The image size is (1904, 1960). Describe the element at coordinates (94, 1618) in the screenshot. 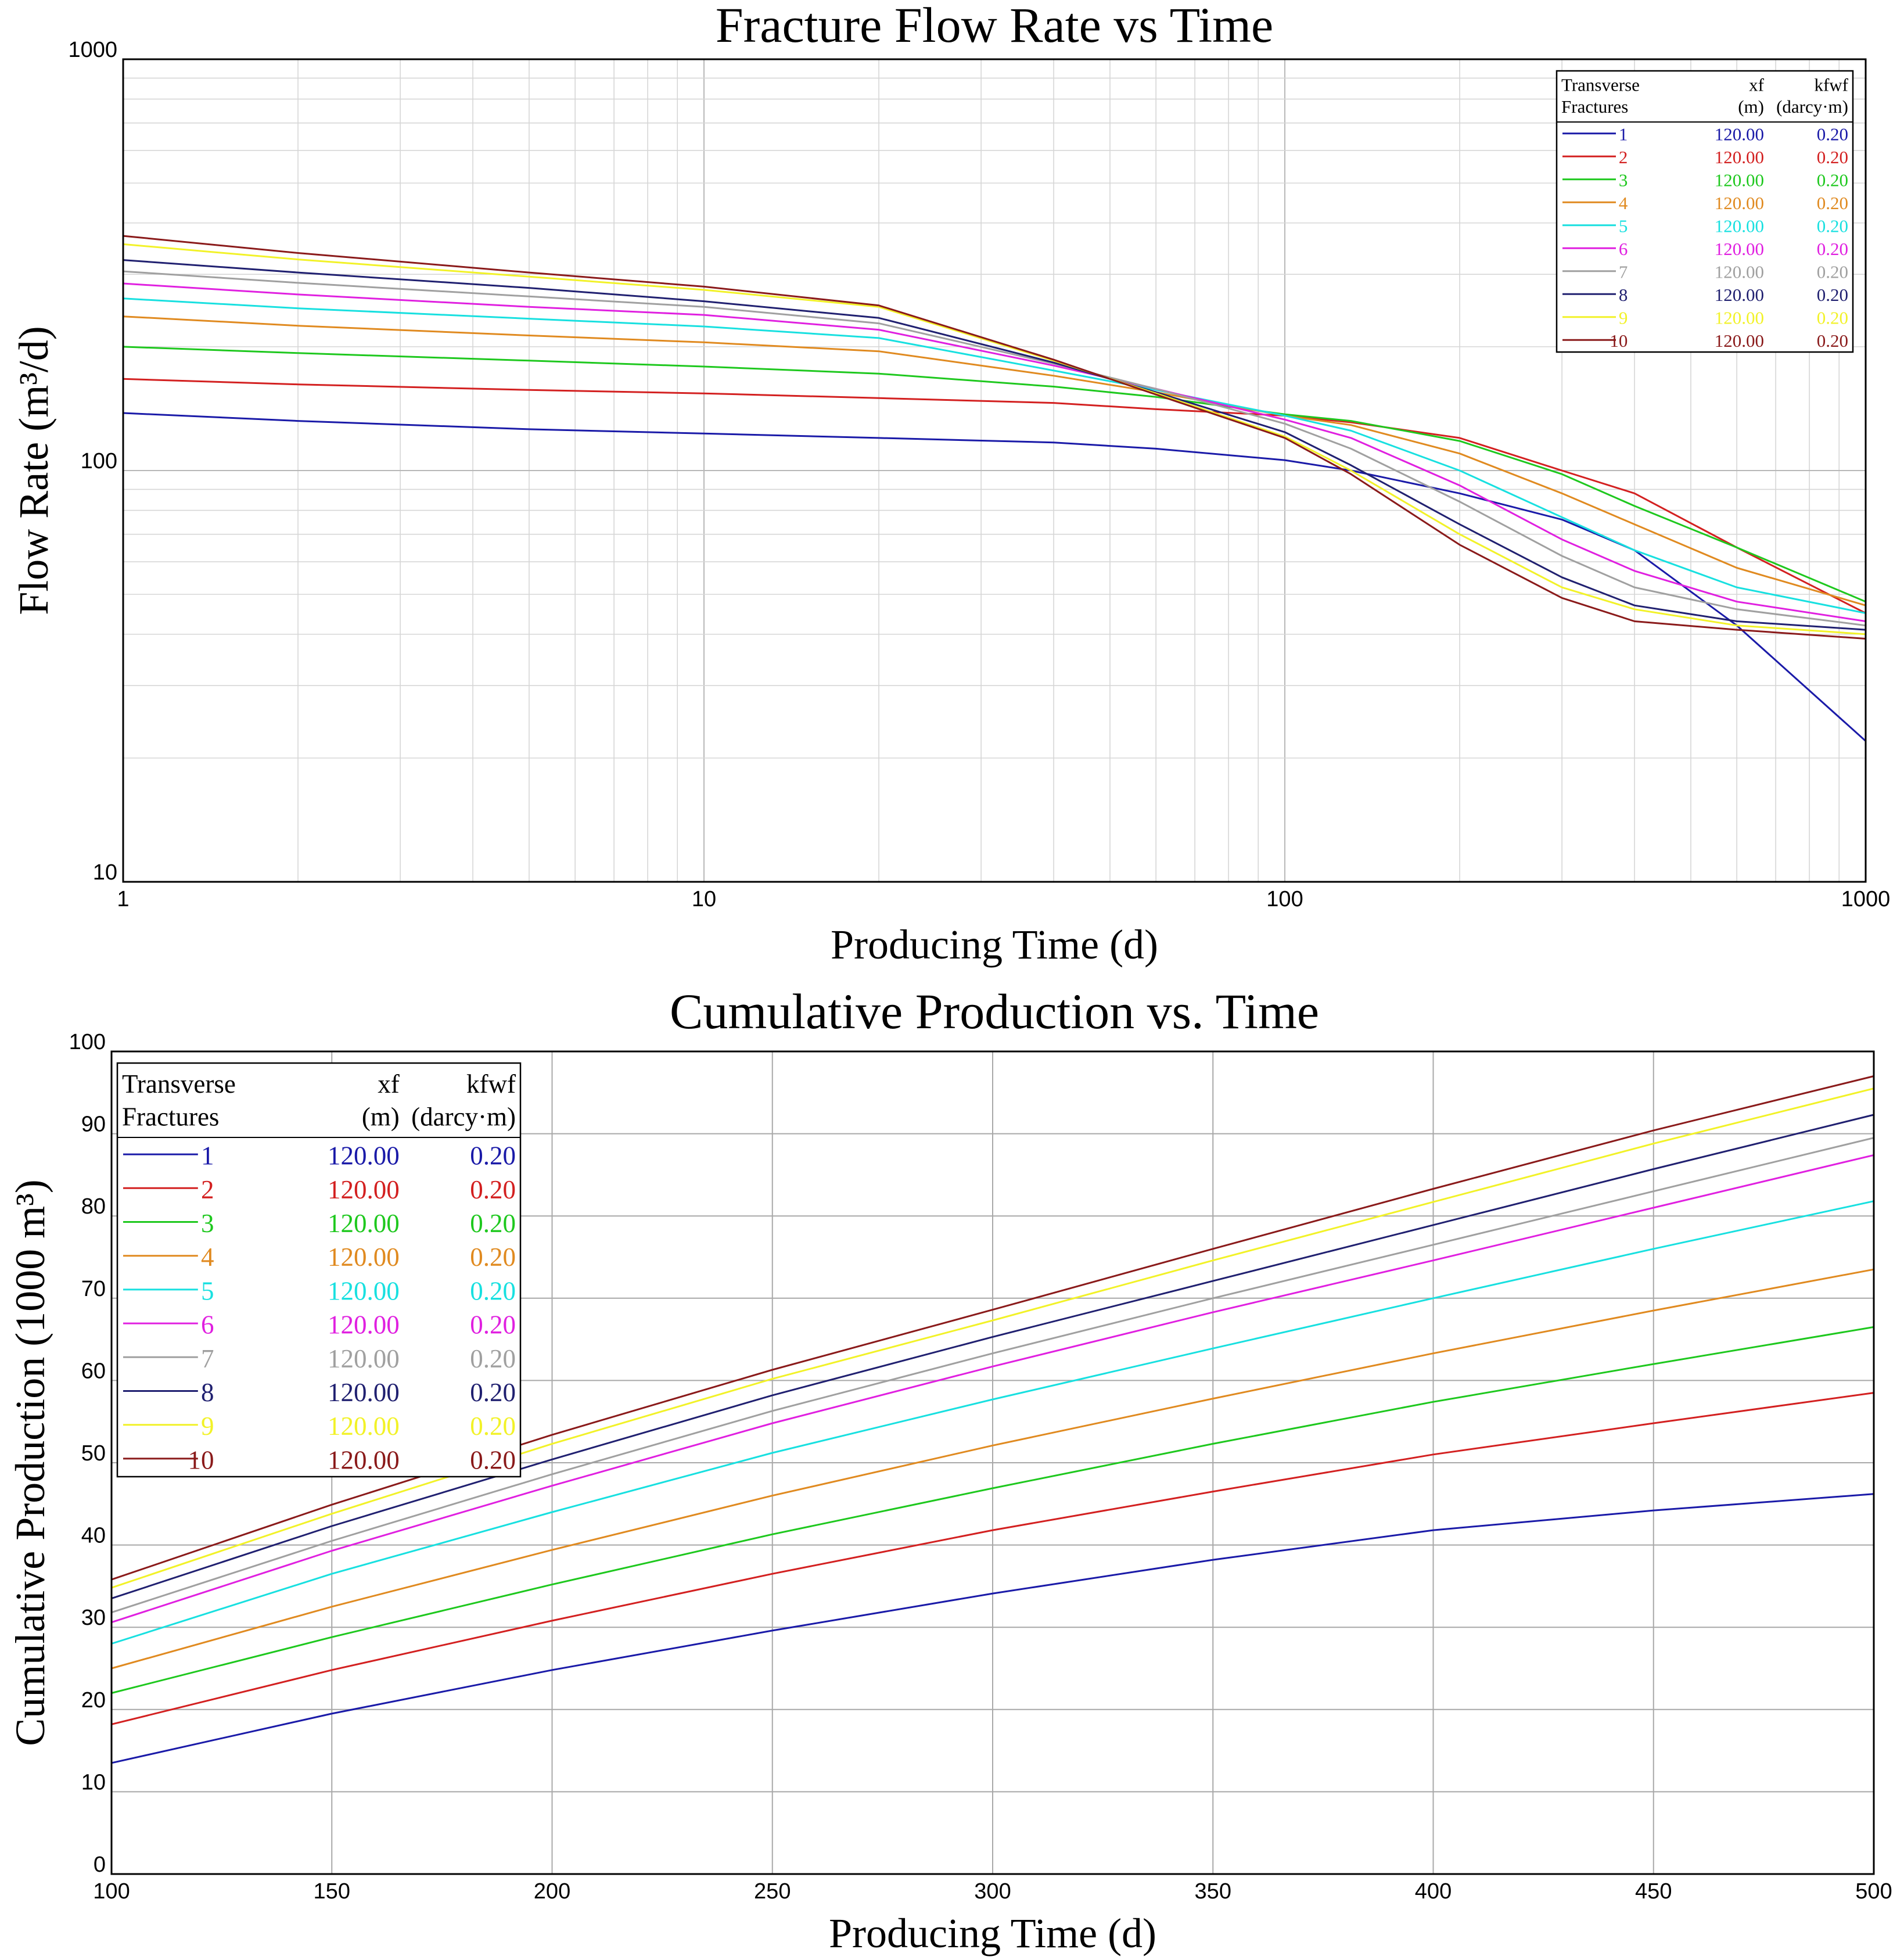

I see `y-tick-label: 30` at that location.